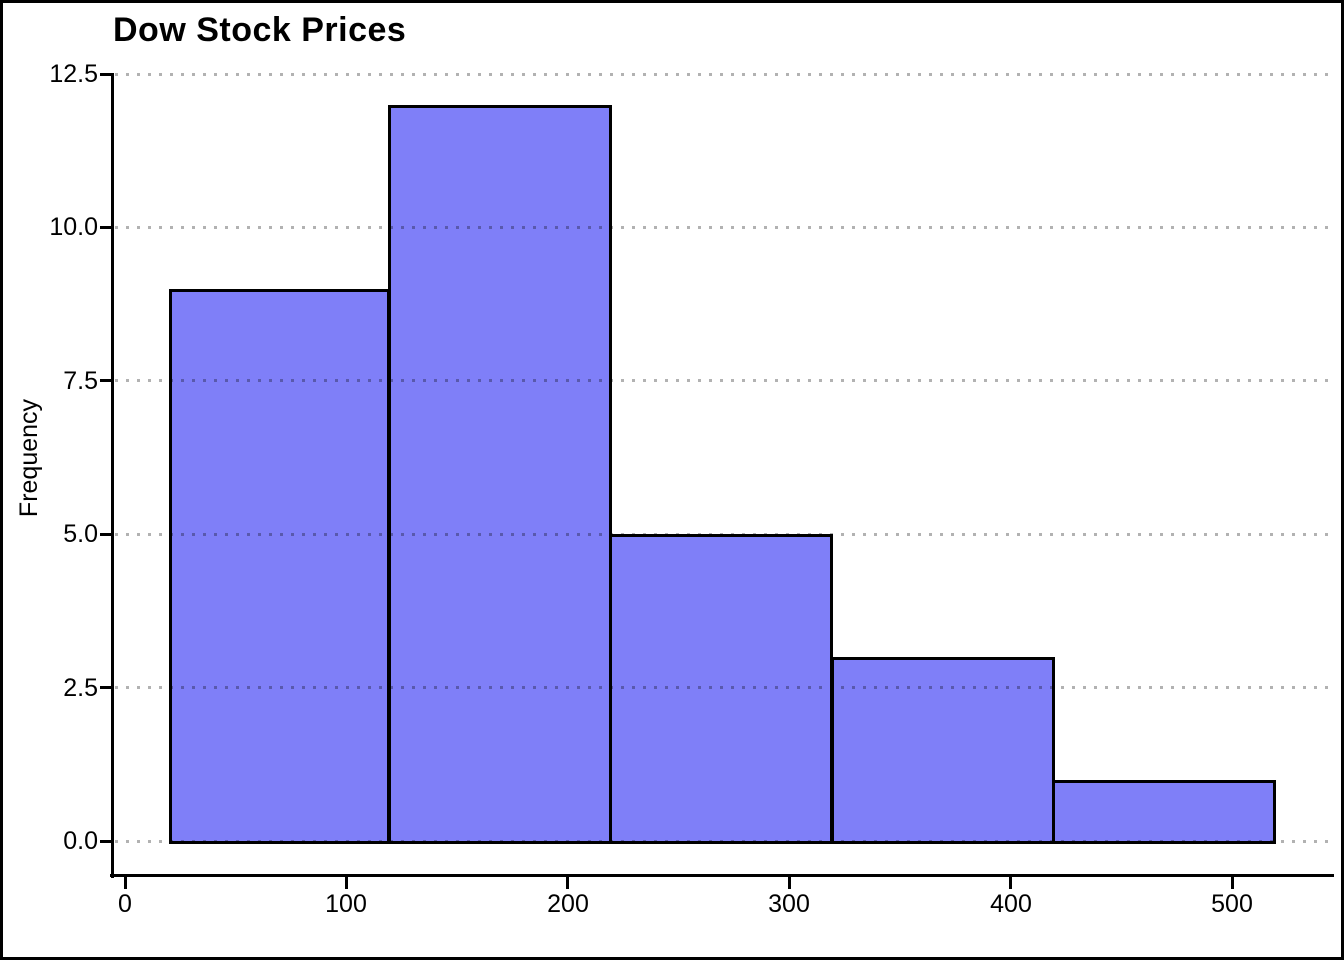 Image resolution: width=1344 pixels, height=960 pixels. I want to click on y-tick-label: 2.5, so click(80, 688).